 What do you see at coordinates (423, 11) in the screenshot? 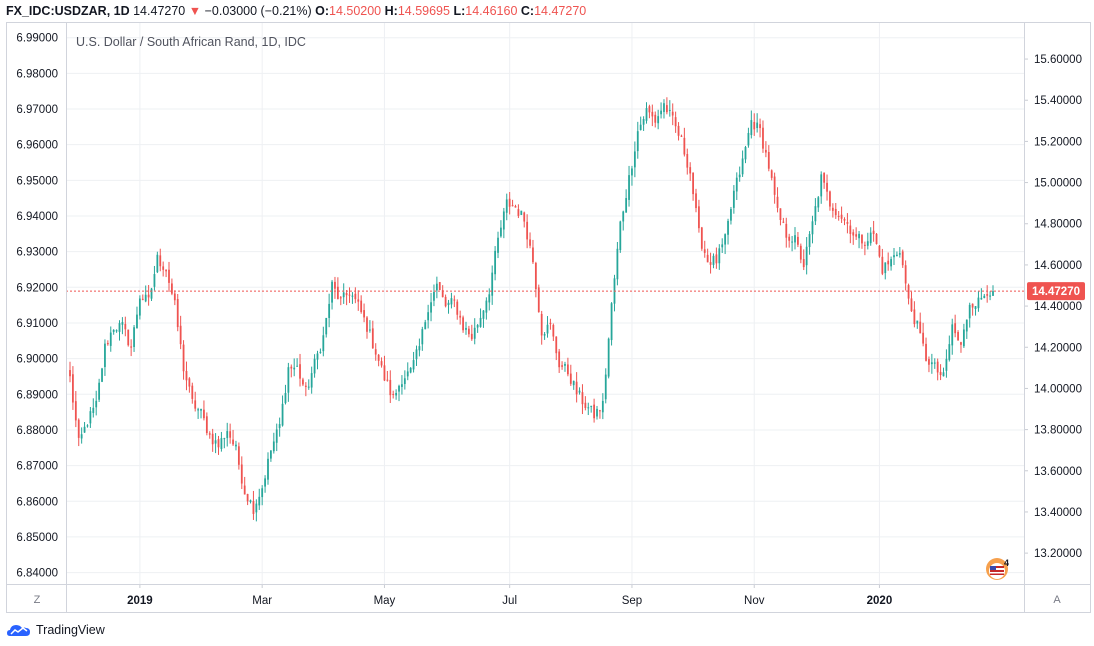
I see `high-value: 14.59695` at bounding box center [423, 11].